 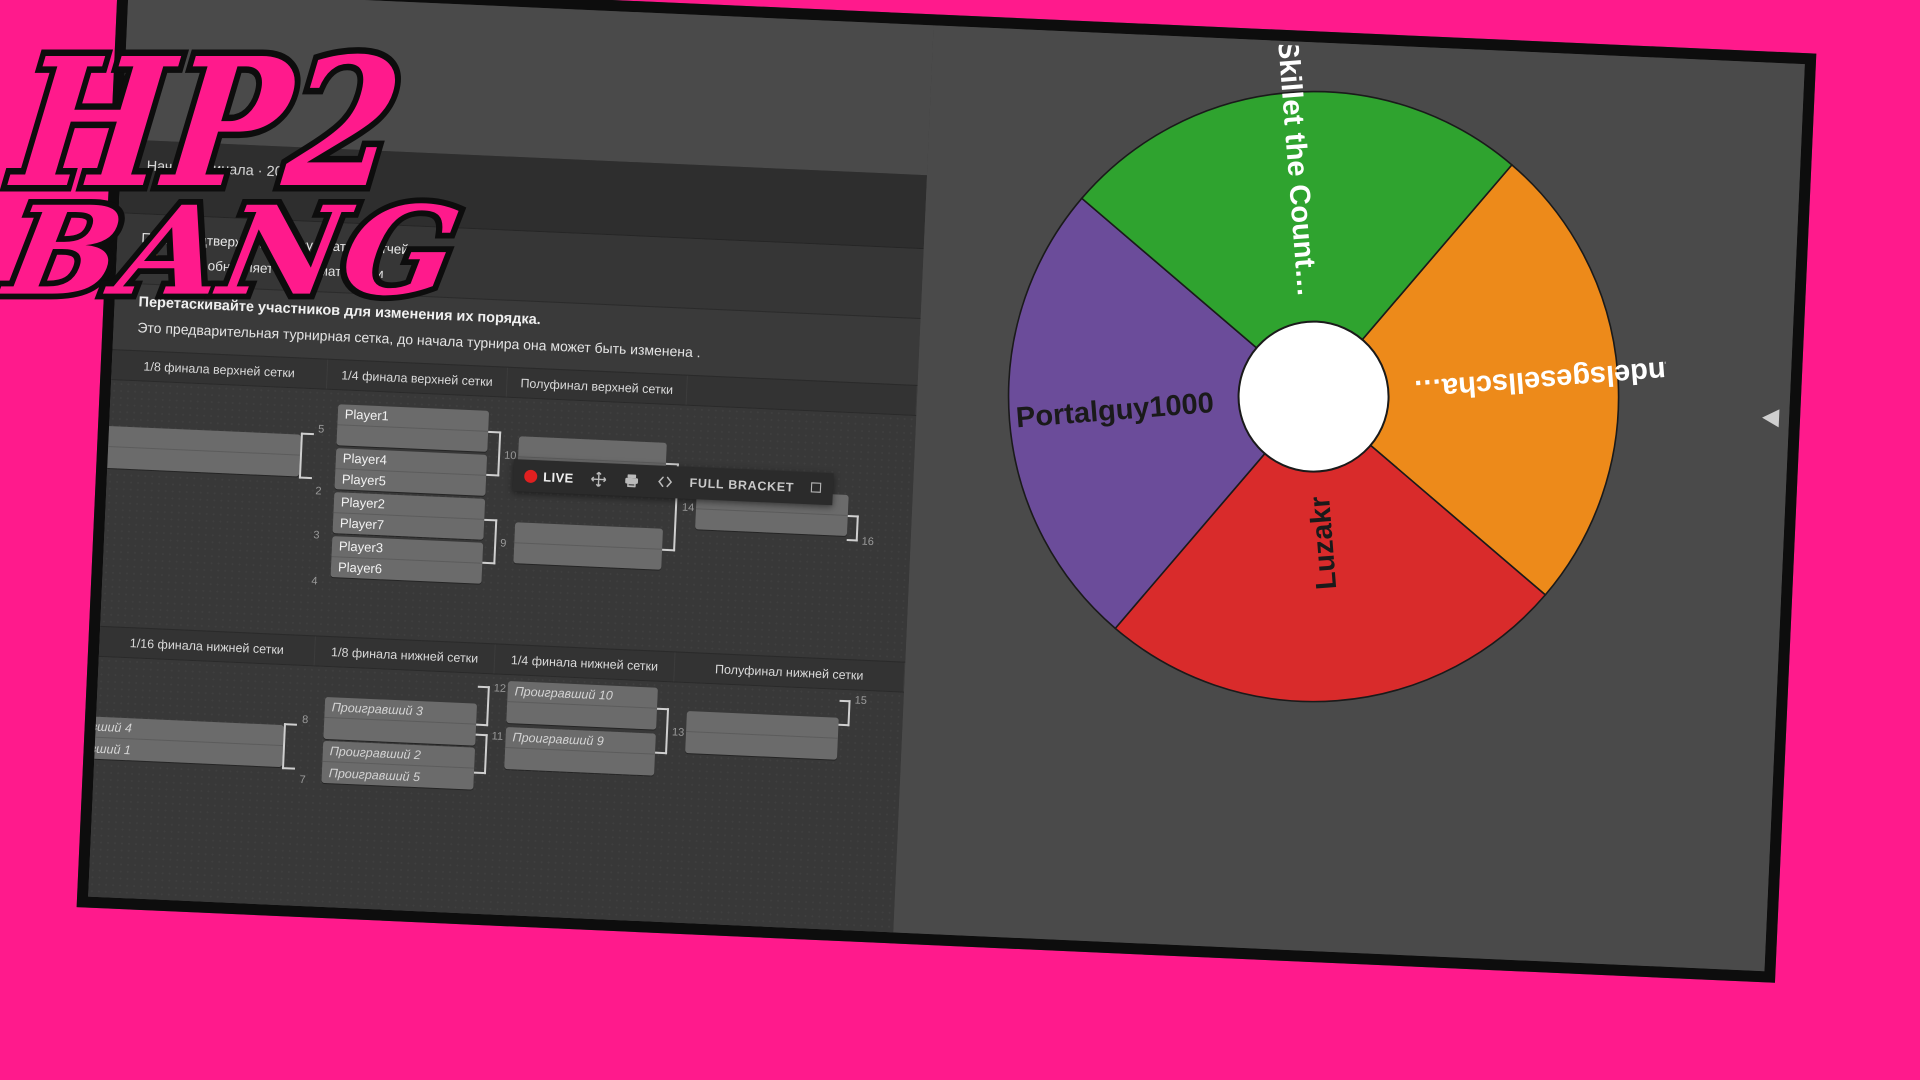 I want to click on move-icon, so click(x=598, y=479).